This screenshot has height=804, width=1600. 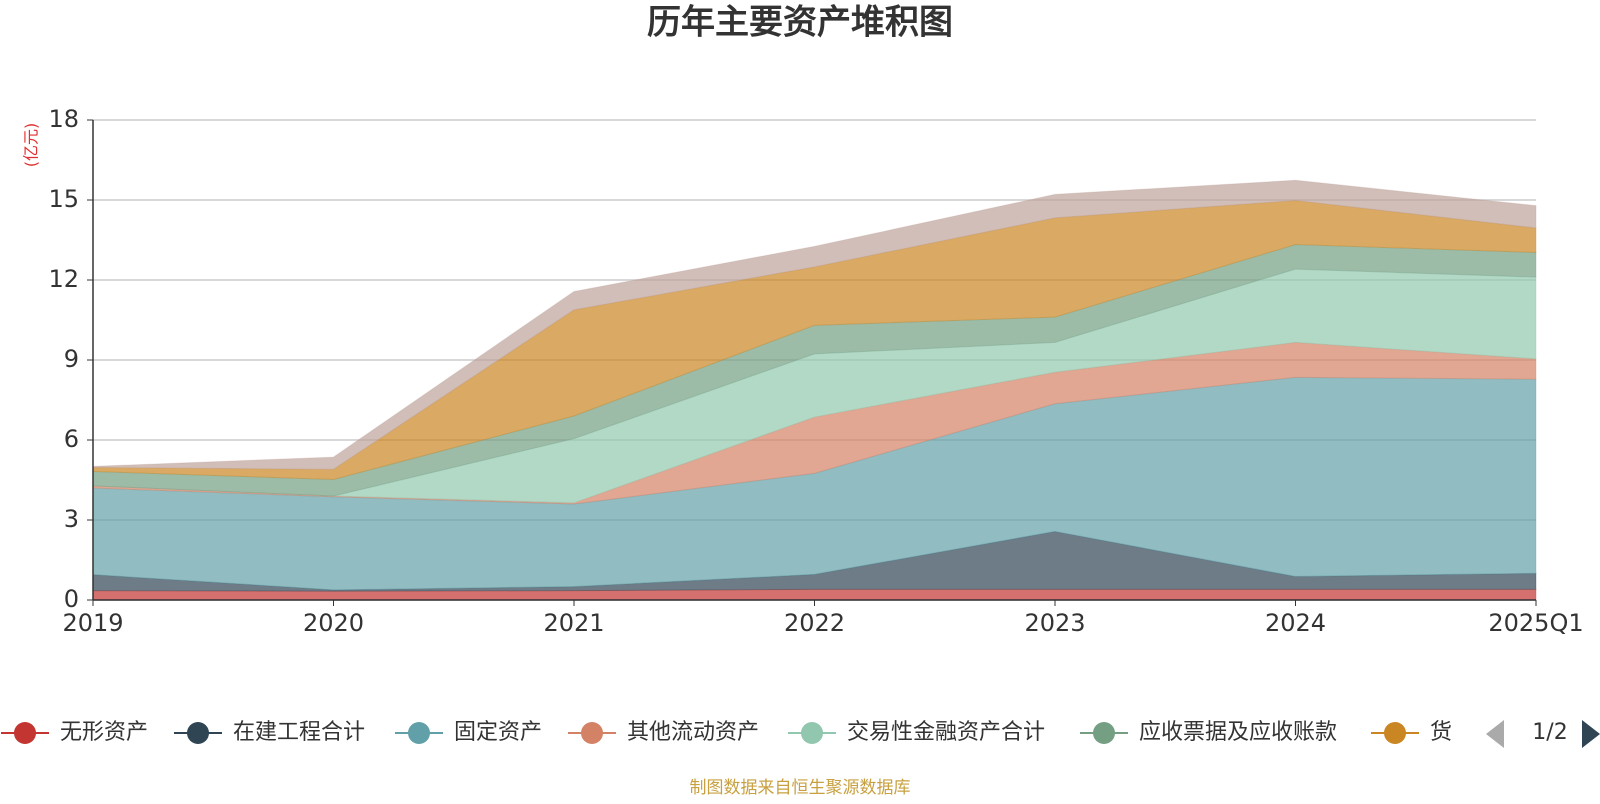 I want to click on legend-page: 1/2, so click(x=1549, y=732).